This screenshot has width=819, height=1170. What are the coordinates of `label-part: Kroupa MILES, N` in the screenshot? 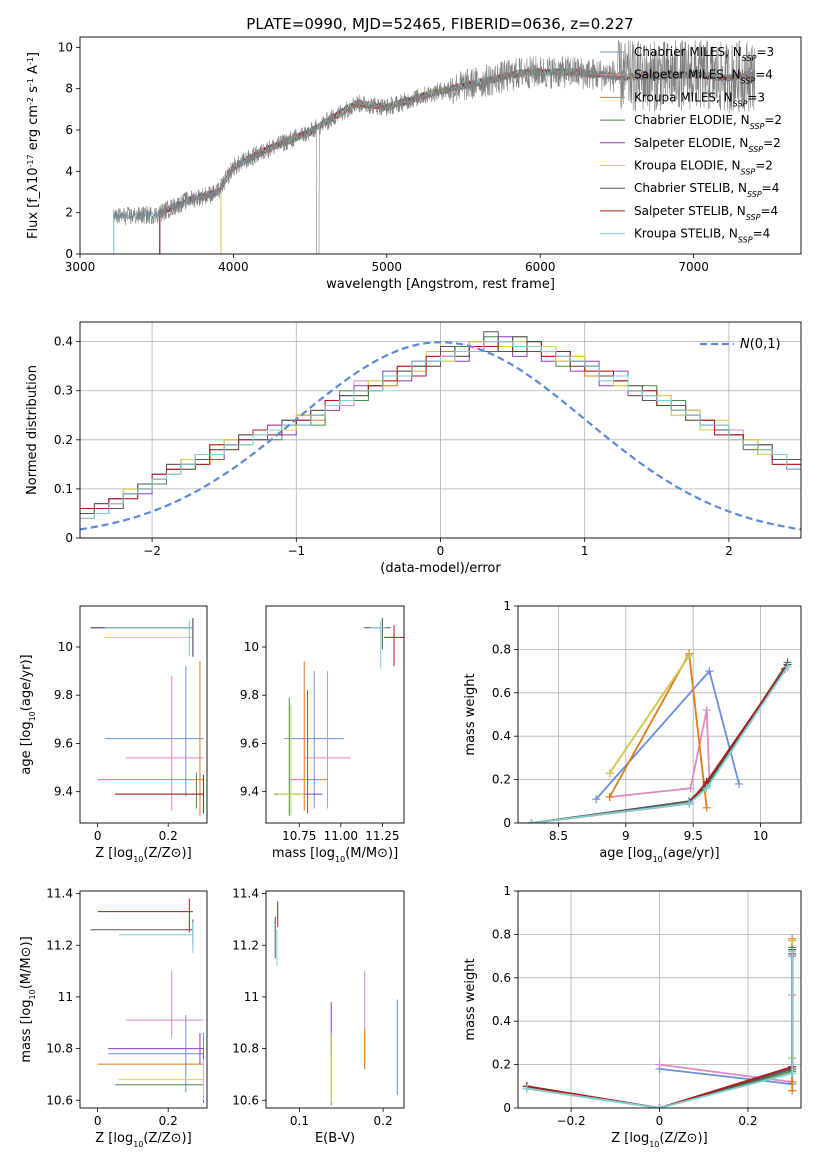 It's located at (683, 97).